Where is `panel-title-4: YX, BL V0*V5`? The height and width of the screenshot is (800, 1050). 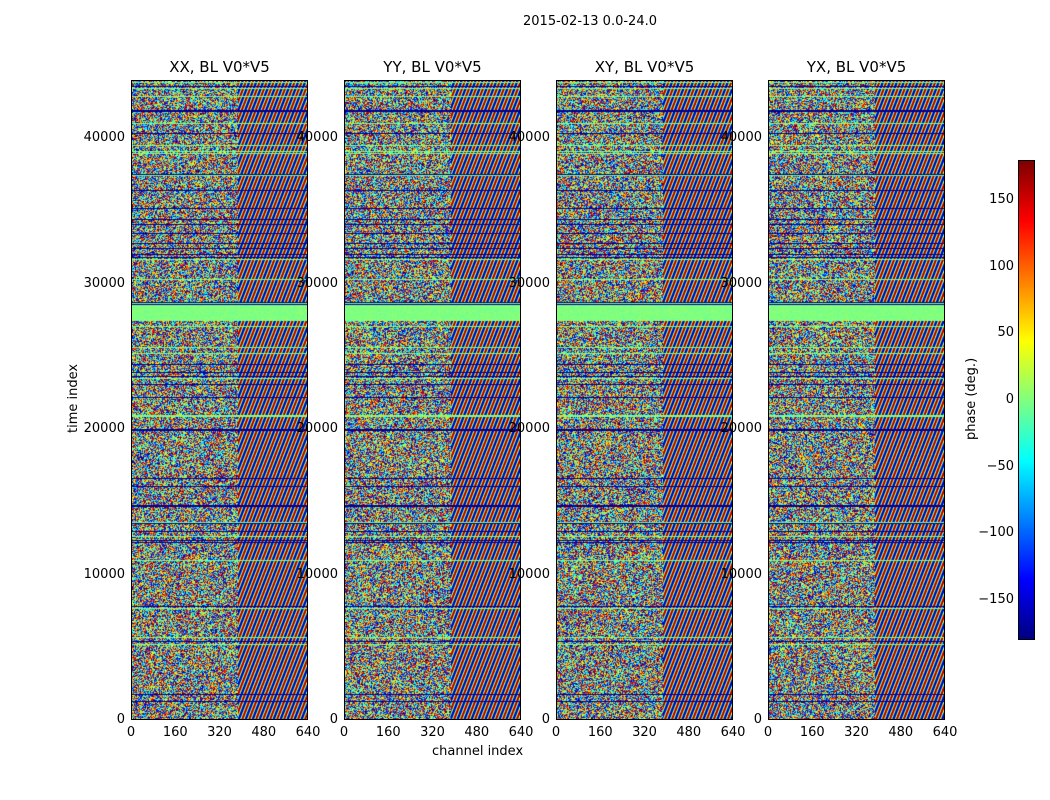
panel-title-4: YX, BL V0*V5 is located at coordinates (856, 67).